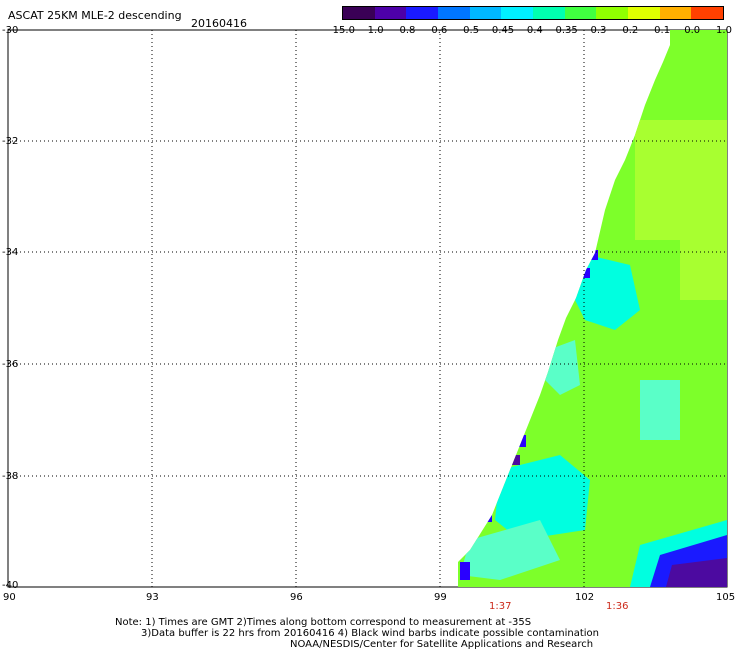  Describe the element at coordinates (500, 606) in the screenshot. I see `time-label: 1:37` at that location.